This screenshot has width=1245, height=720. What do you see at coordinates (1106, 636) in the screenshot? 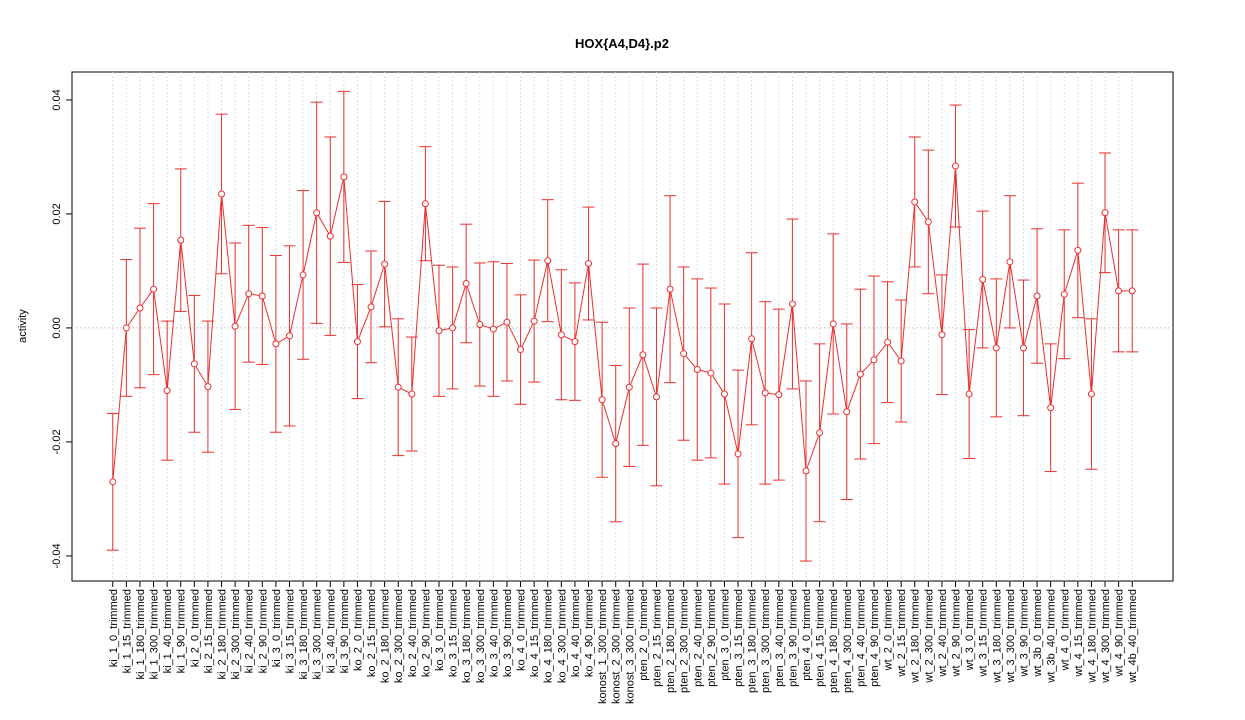
I see `x-tick-label: wt_4_300_trimmed` at bounding box center [1106, 636].